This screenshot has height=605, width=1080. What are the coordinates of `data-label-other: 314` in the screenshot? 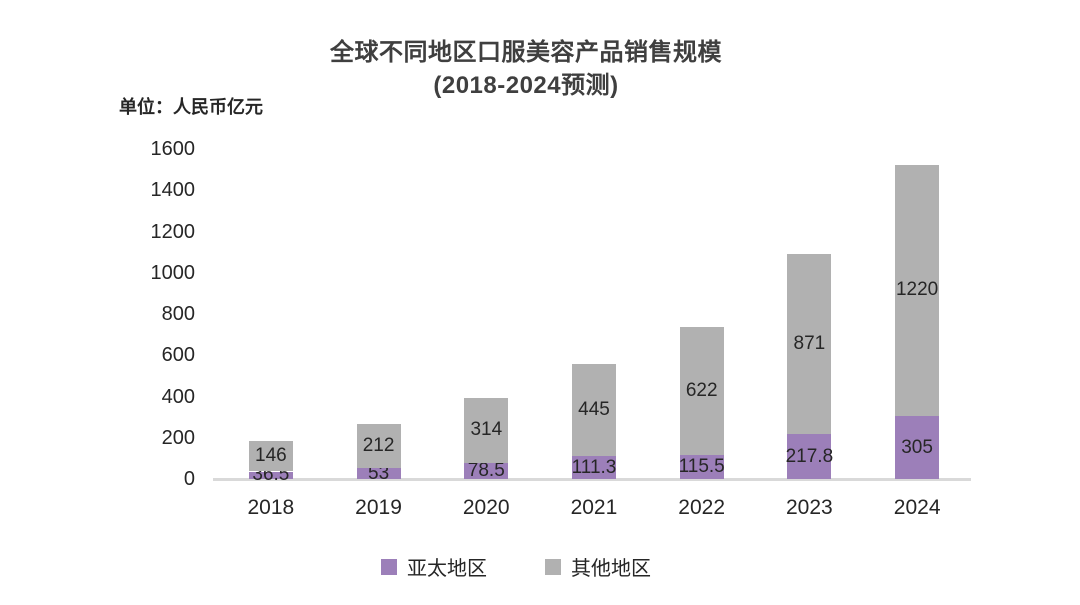 It's located at (486, 430).